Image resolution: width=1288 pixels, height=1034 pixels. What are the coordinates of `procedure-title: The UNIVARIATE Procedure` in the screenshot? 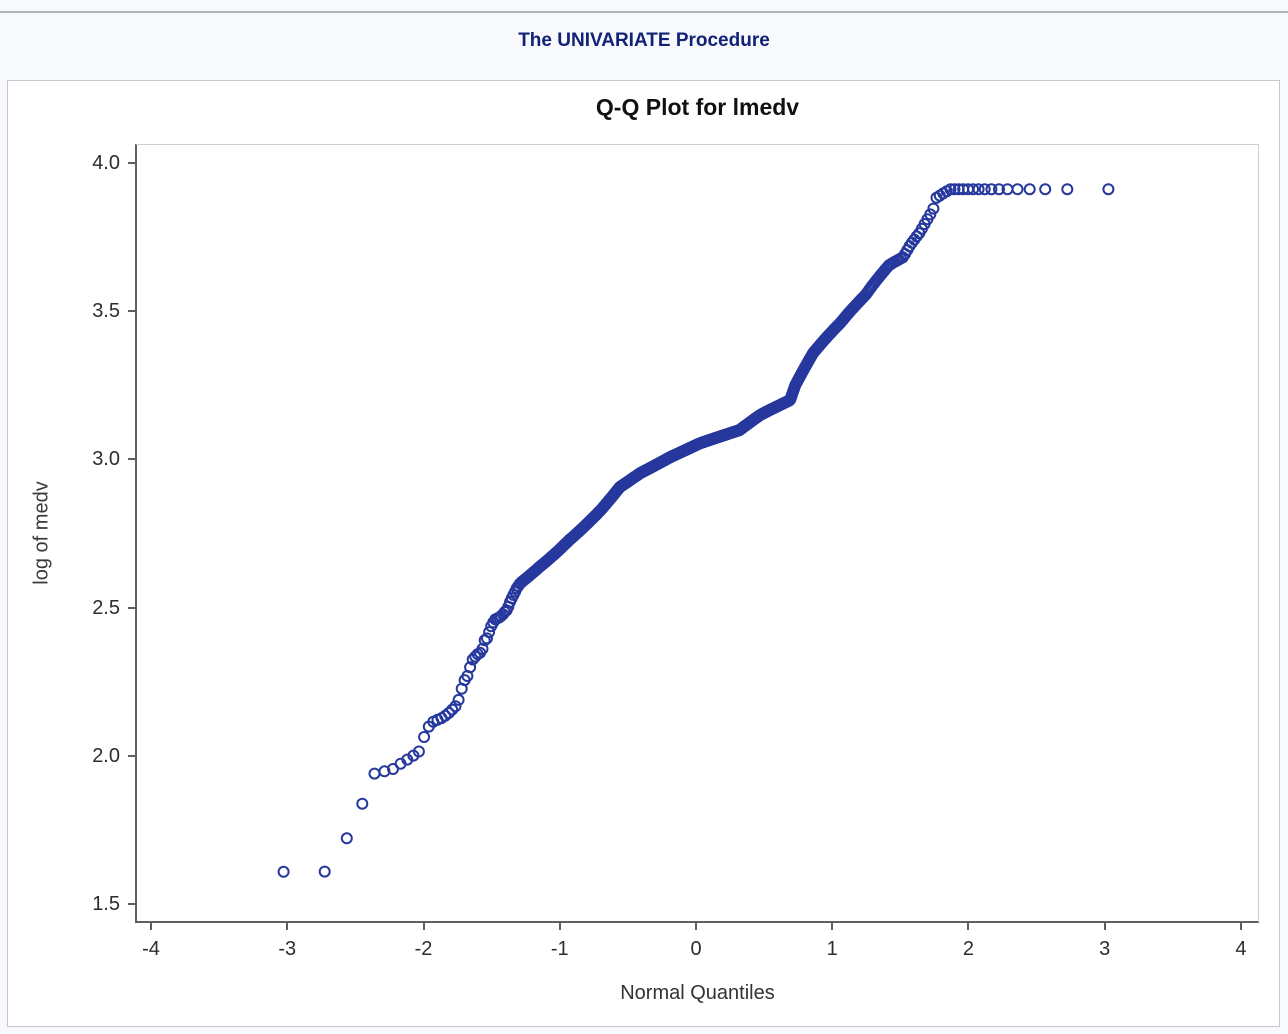 It's located at (644, 40).